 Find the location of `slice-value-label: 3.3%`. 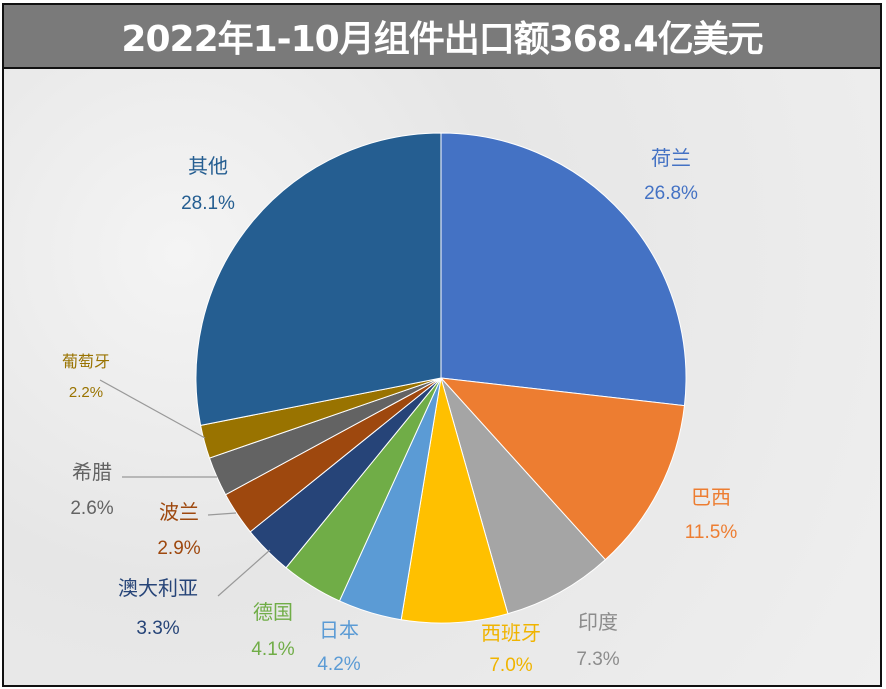

slice-value-label: 3.3% is located at coordinates (157, 628).